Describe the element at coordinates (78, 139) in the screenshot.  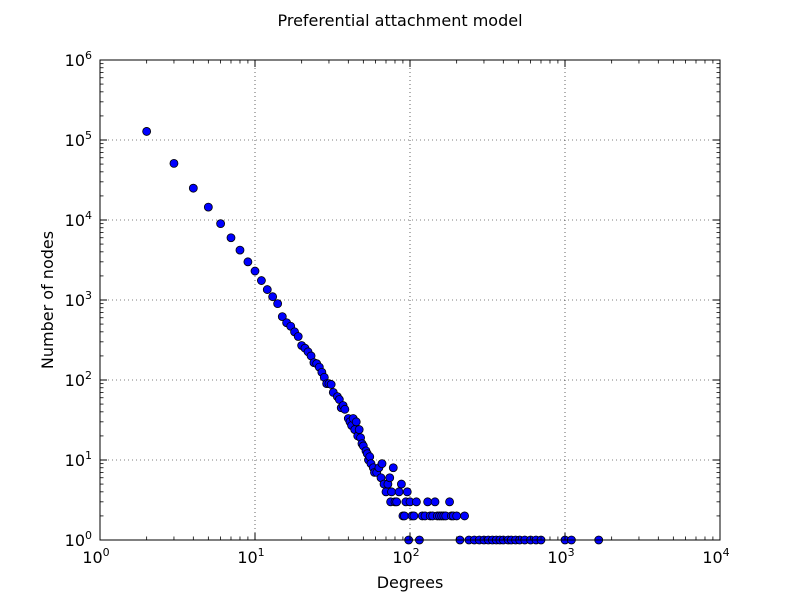
I see `y-tick-label: 10⁵` at that location.